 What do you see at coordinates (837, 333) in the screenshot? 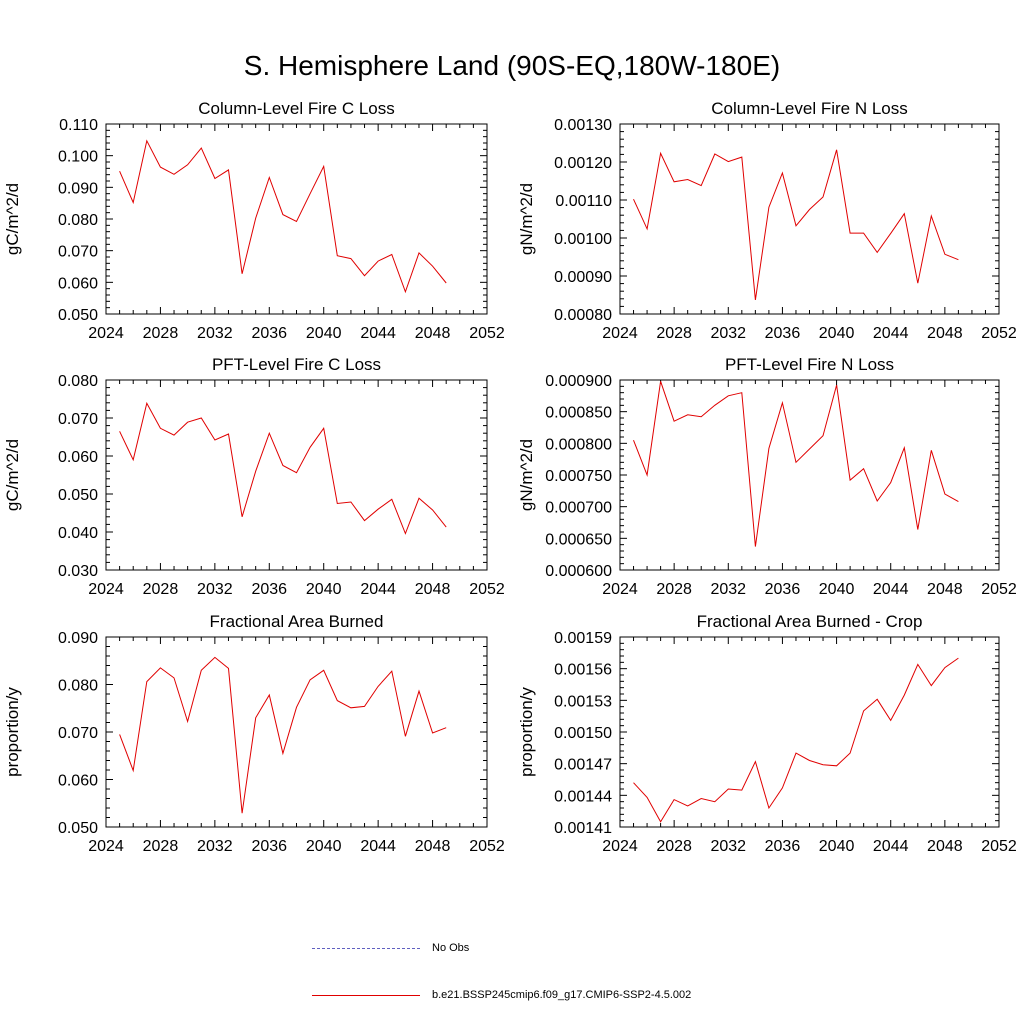
I see `panel-2-xtick-label: 2040` at bounding box center [837, 333].